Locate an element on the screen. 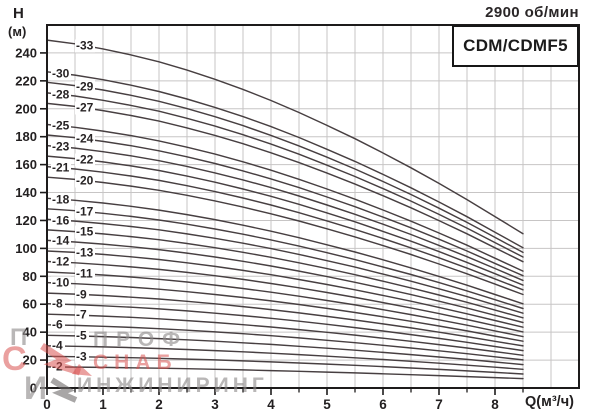  y-axis-title: H is located at coordinates (18, 13).